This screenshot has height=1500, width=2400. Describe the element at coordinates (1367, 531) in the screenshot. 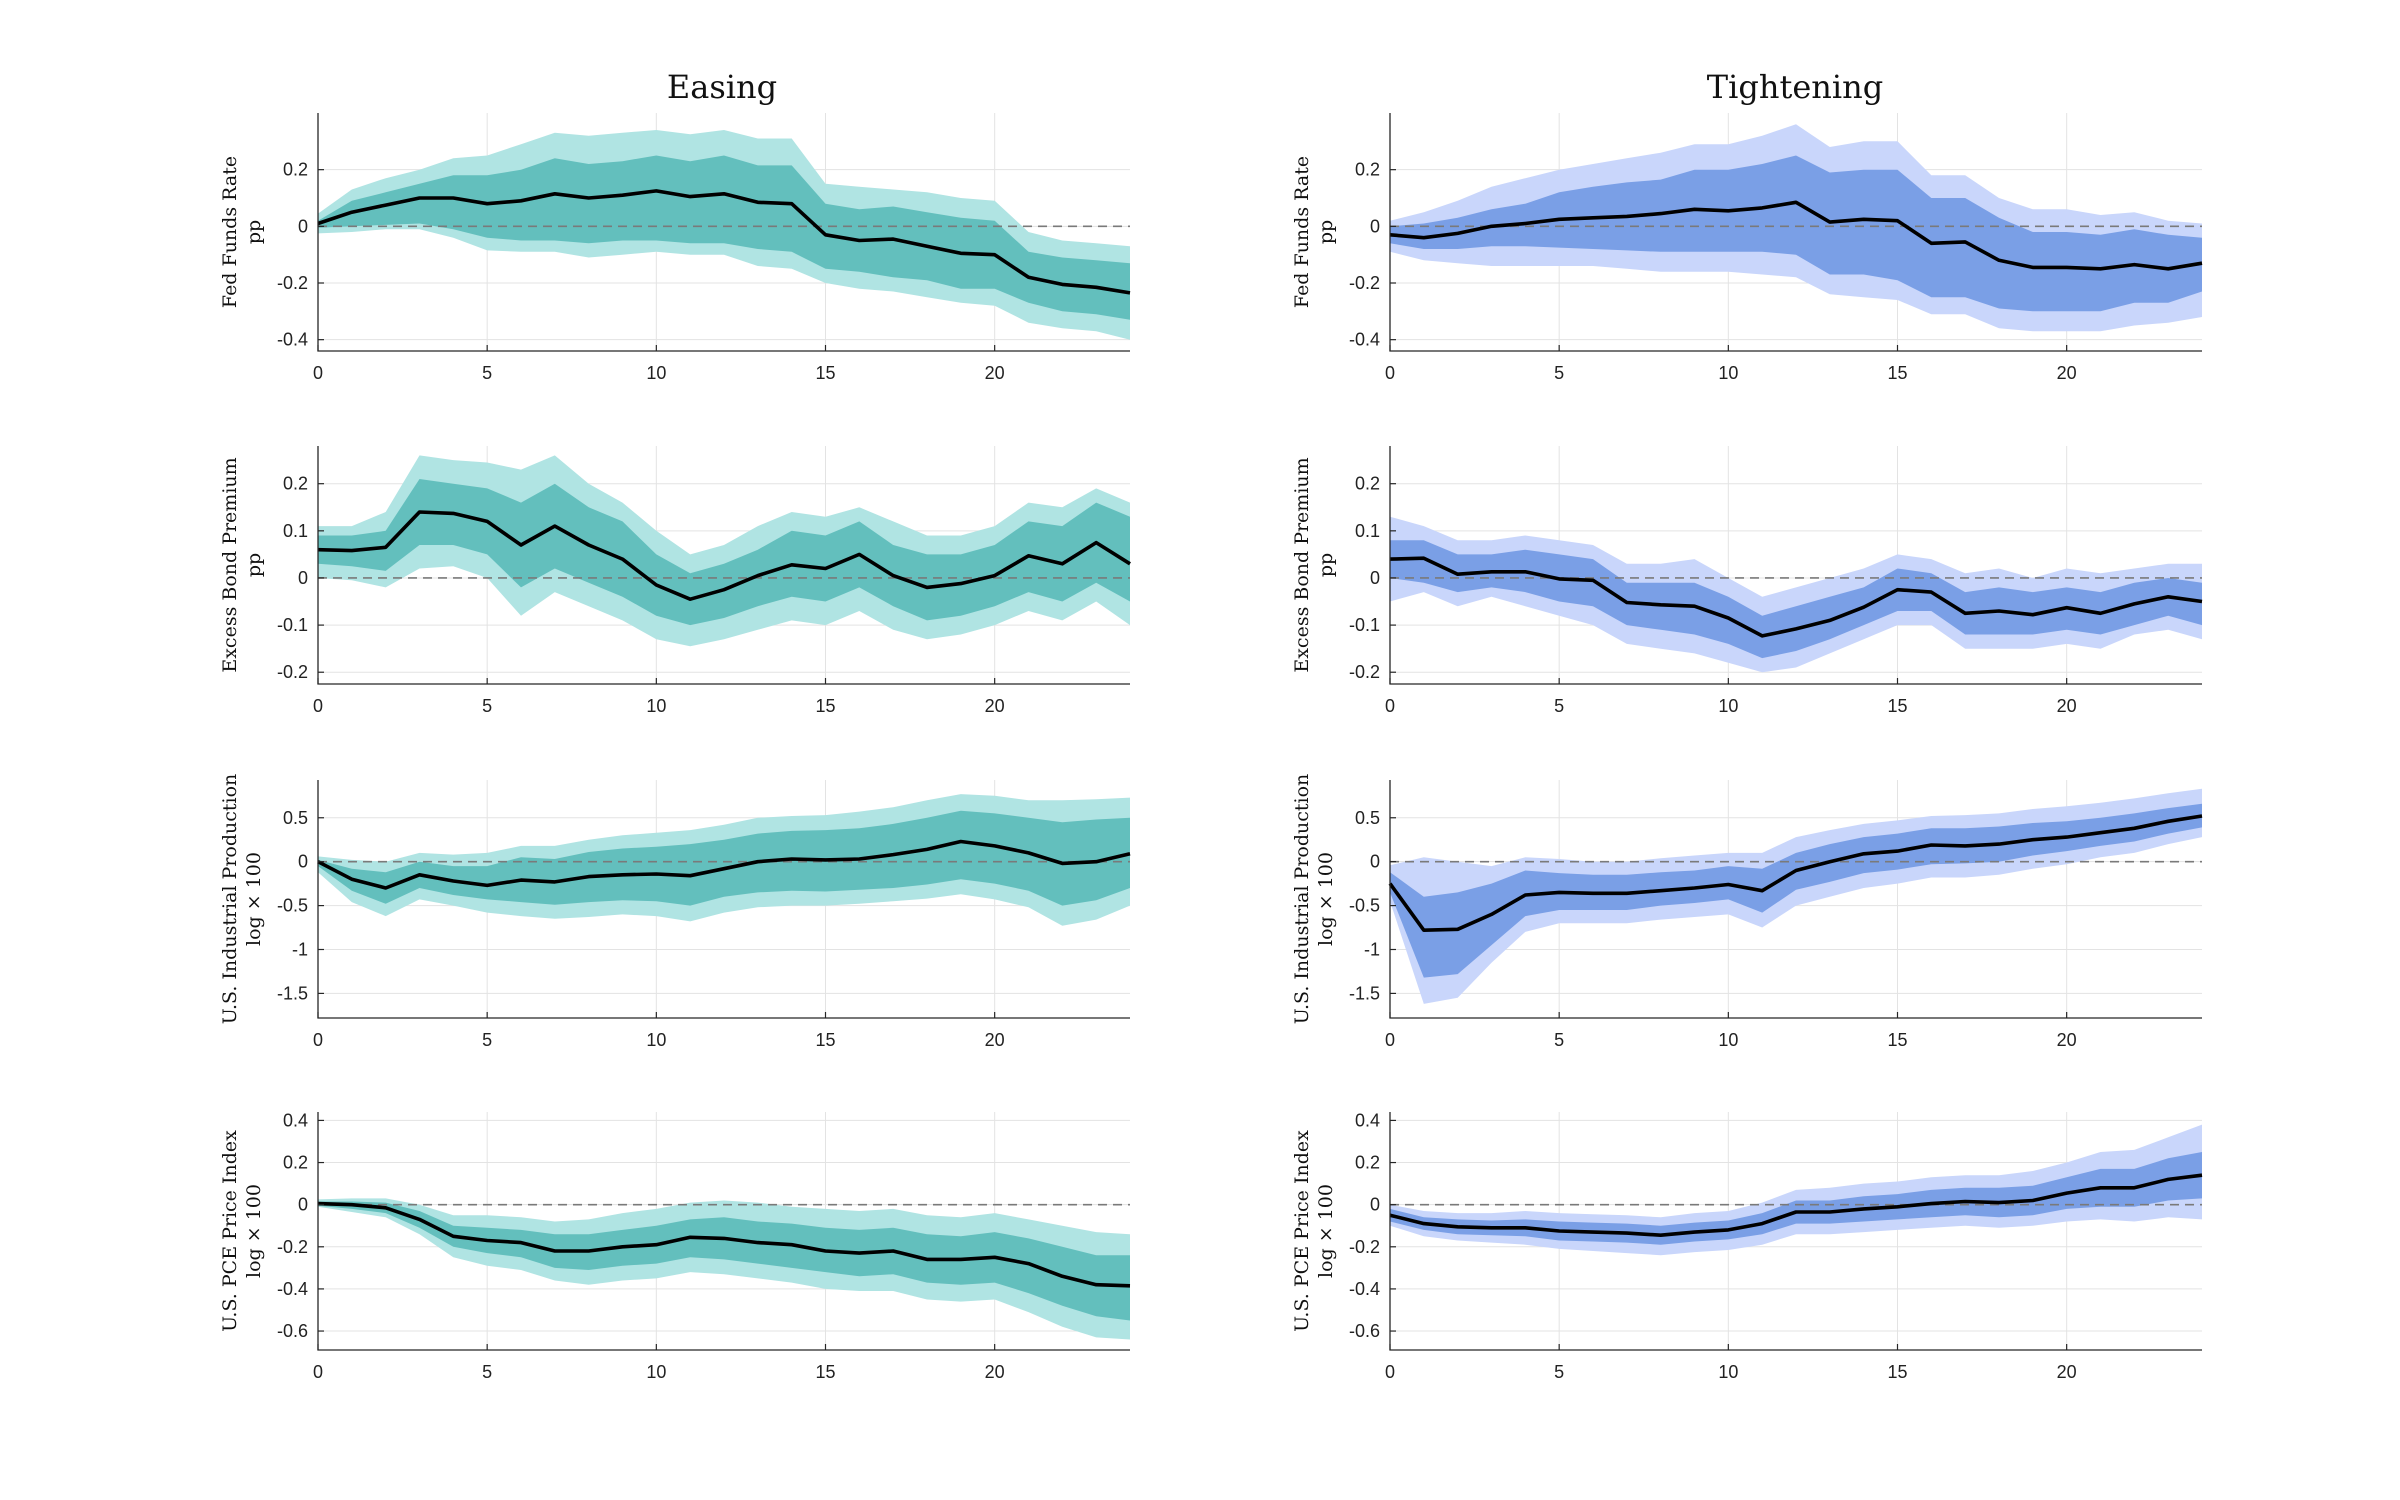

I see `tightening-ebp-ytick-label: 0.1` at that location.